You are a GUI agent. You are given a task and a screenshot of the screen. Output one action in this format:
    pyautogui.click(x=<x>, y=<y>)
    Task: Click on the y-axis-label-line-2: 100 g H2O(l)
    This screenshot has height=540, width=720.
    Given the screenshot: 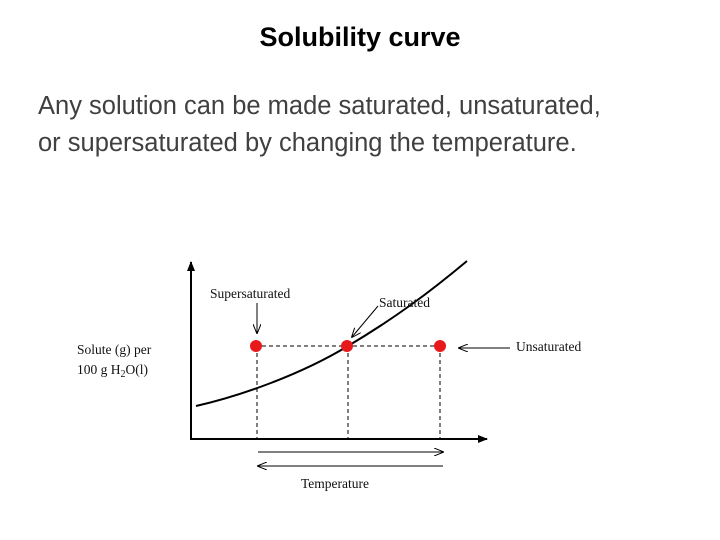 What is the action you would take?
    pyautogui.click(x=112, y=371)
    